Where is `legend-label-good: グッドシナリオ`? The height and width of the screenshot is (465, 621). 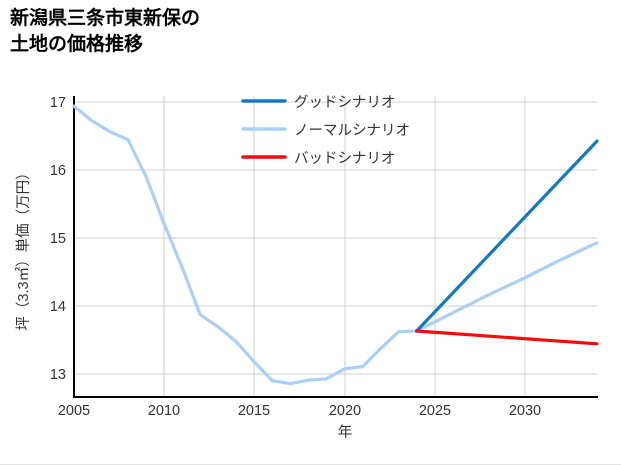
legend-label-good: グッドシナリオ is located at coordinates (345, 102).